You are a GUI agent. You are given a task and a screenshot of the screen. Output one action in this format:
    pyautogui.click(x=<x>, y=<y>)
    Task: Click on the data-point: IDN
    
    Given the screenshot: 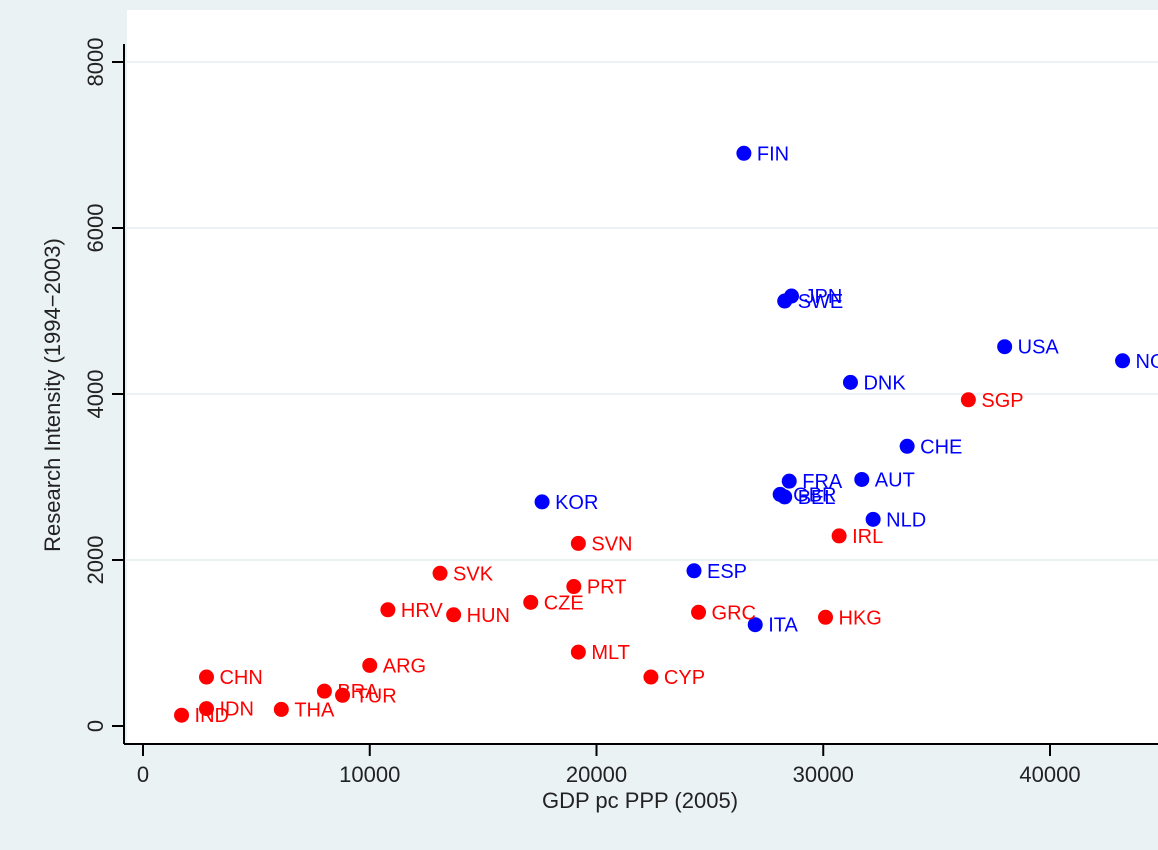 What is the action you would take?
    pyautogui.click(x=226, y=710)
    